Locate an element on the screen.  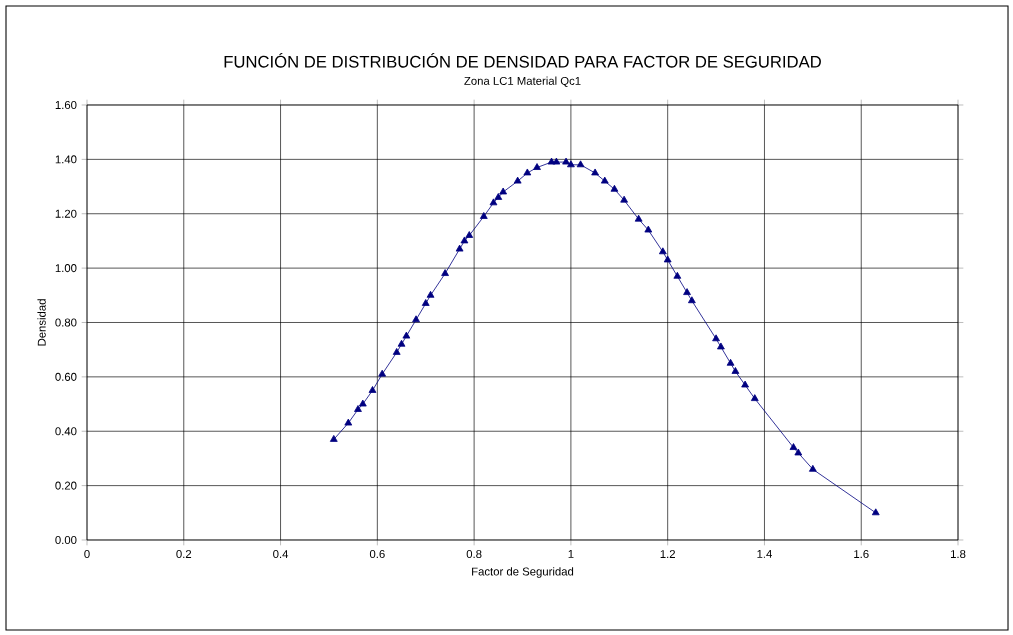
x-tick-label: 0.2 is located at coordinates (184, 554).